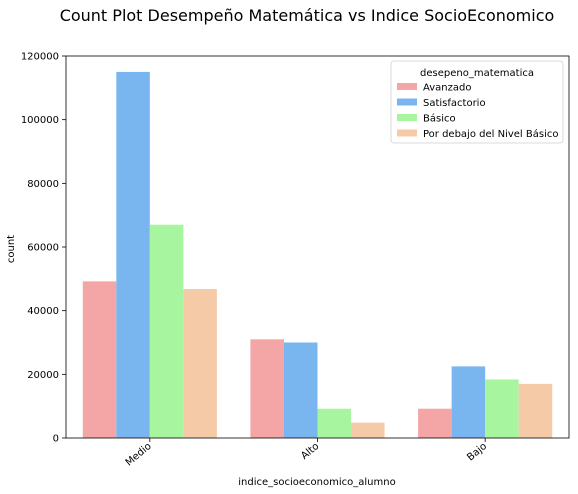 The height and width of the screenshot is (494, 578). What do you see at coordinates (43, 184) in the screenshot?
I see `y-tick-label: 80000` at bounding box center [43, 184].